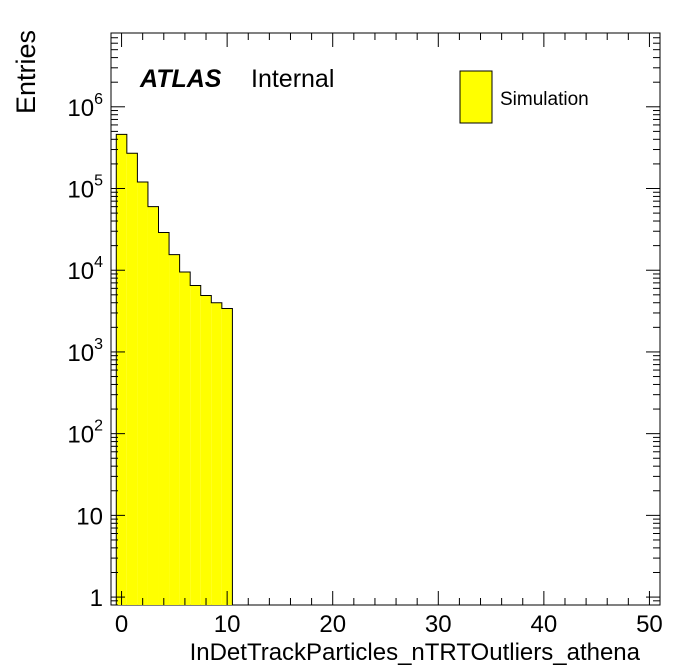  What do you see at coordinates (85, 188) in the screenshot?
I see `y-tick-label: 10⁵` at bounding box center [85, 188].